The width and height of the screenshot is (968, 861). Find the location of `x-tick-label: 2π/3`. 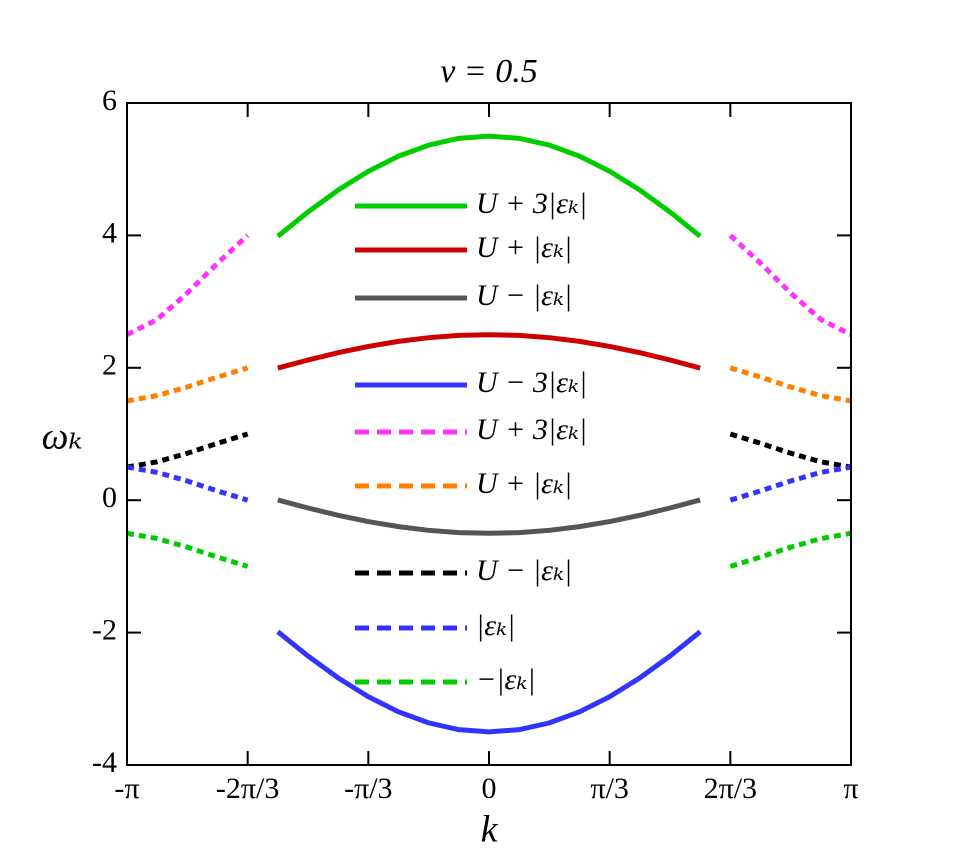

x-tick-label: 2π/3 is located at coordinates (730, 788).